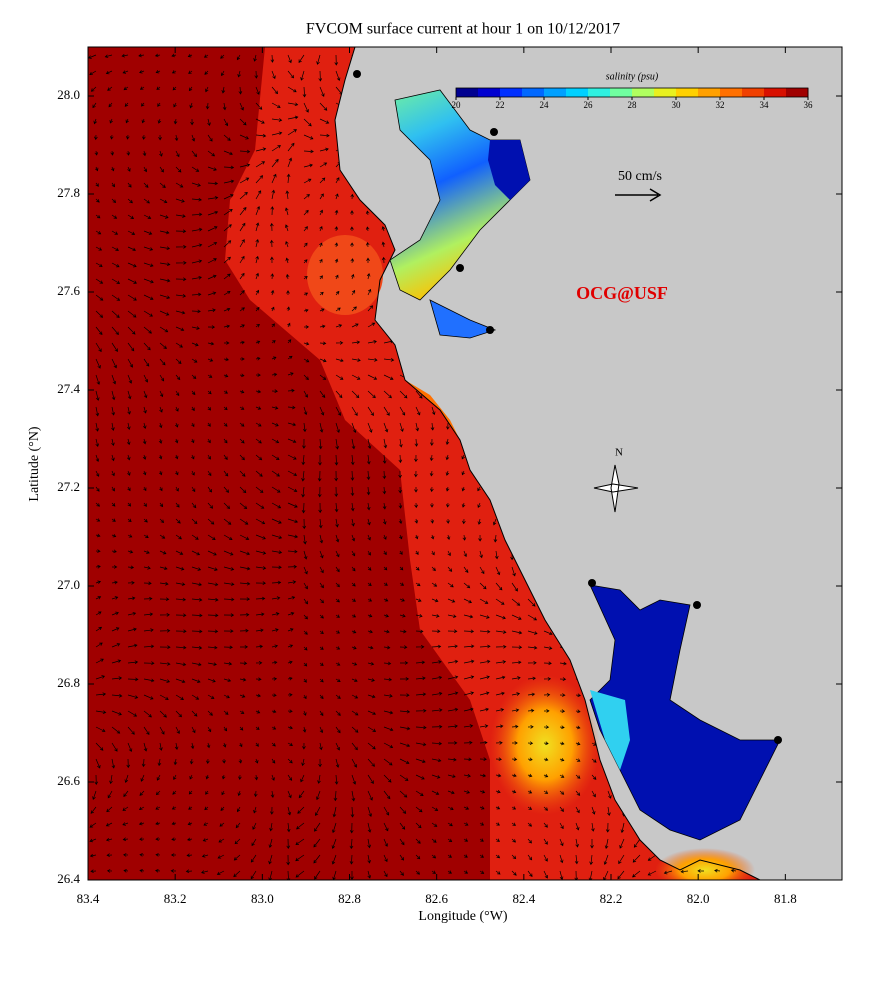 The width and height of the screenshot is (878, 984). What do you see at coordinates (68, 290) in the screenshot?
I see `y-tick-label: 27.6` at bounding box center [68, 290].